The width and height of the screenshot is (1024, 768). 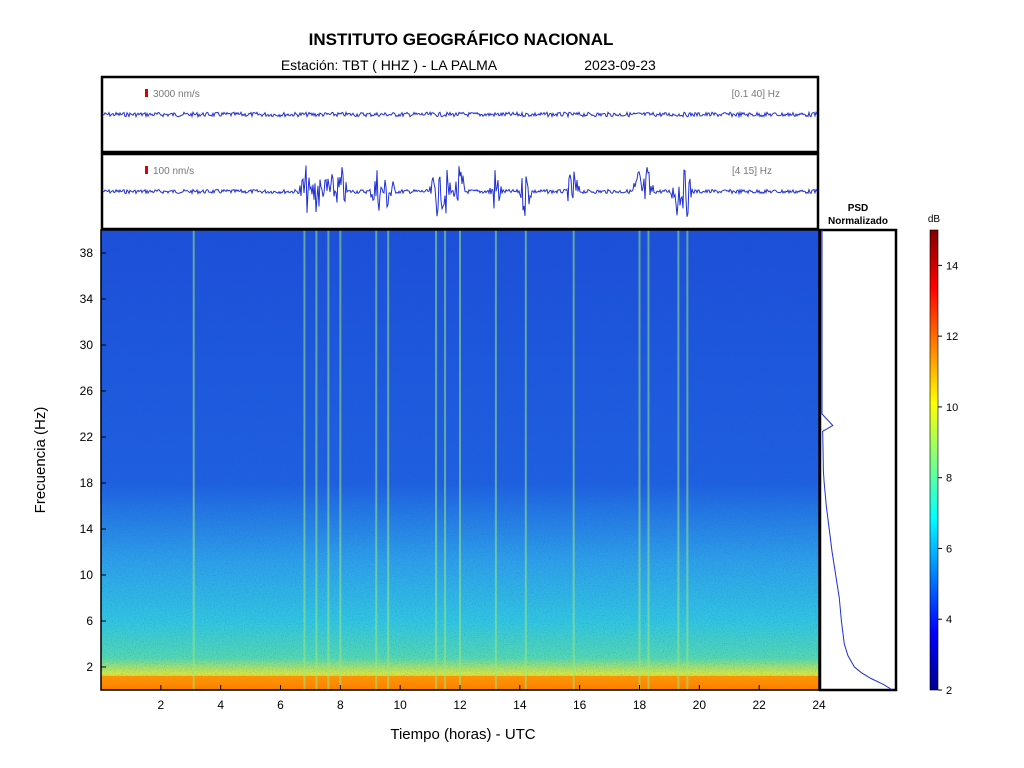 I want to click on x-axis-label: Tiempo (horas) - UTC, so click(x=462, y=734).